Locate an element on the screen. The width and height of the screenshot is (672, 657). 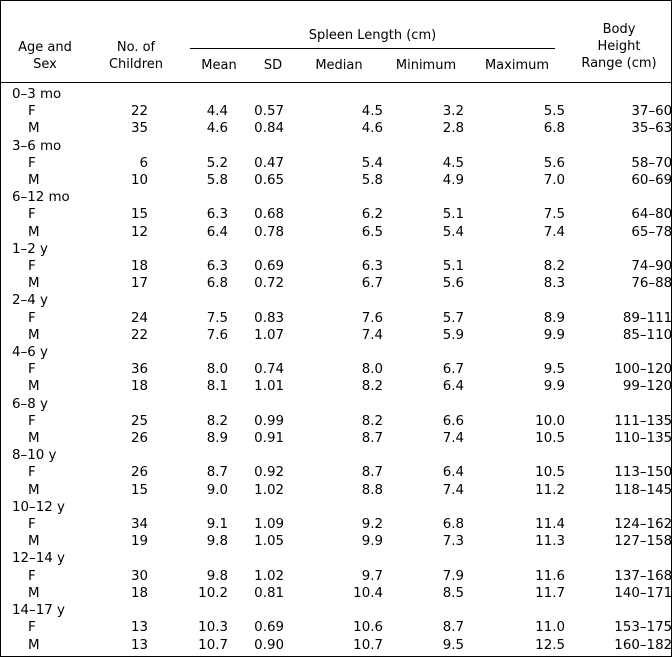
height-cell: 58–70 is located at coordinates (651, 163).